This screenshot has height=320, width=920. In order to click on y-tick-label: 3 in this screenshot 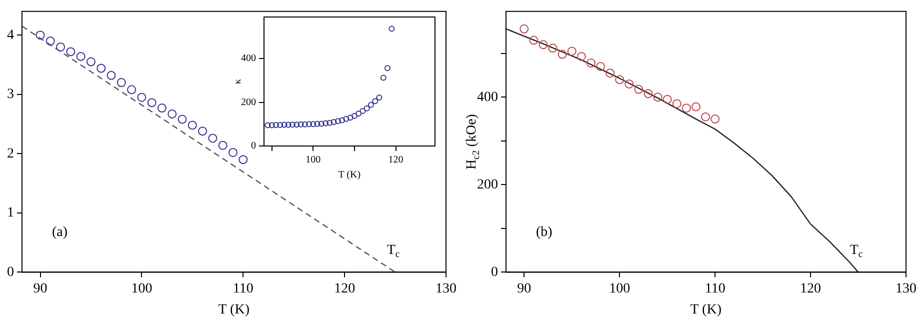, I will do `click(10, 94)`.